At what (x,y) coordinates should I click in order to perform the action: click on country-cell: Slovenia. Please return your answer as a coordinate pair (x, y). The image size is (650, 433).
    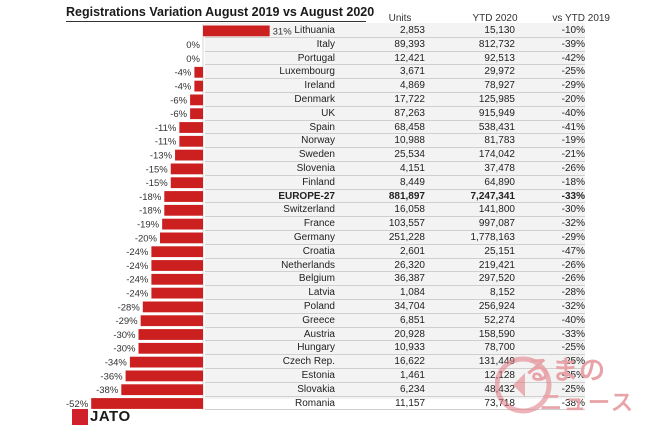
    Looking at the image, I should click on (315, 168).